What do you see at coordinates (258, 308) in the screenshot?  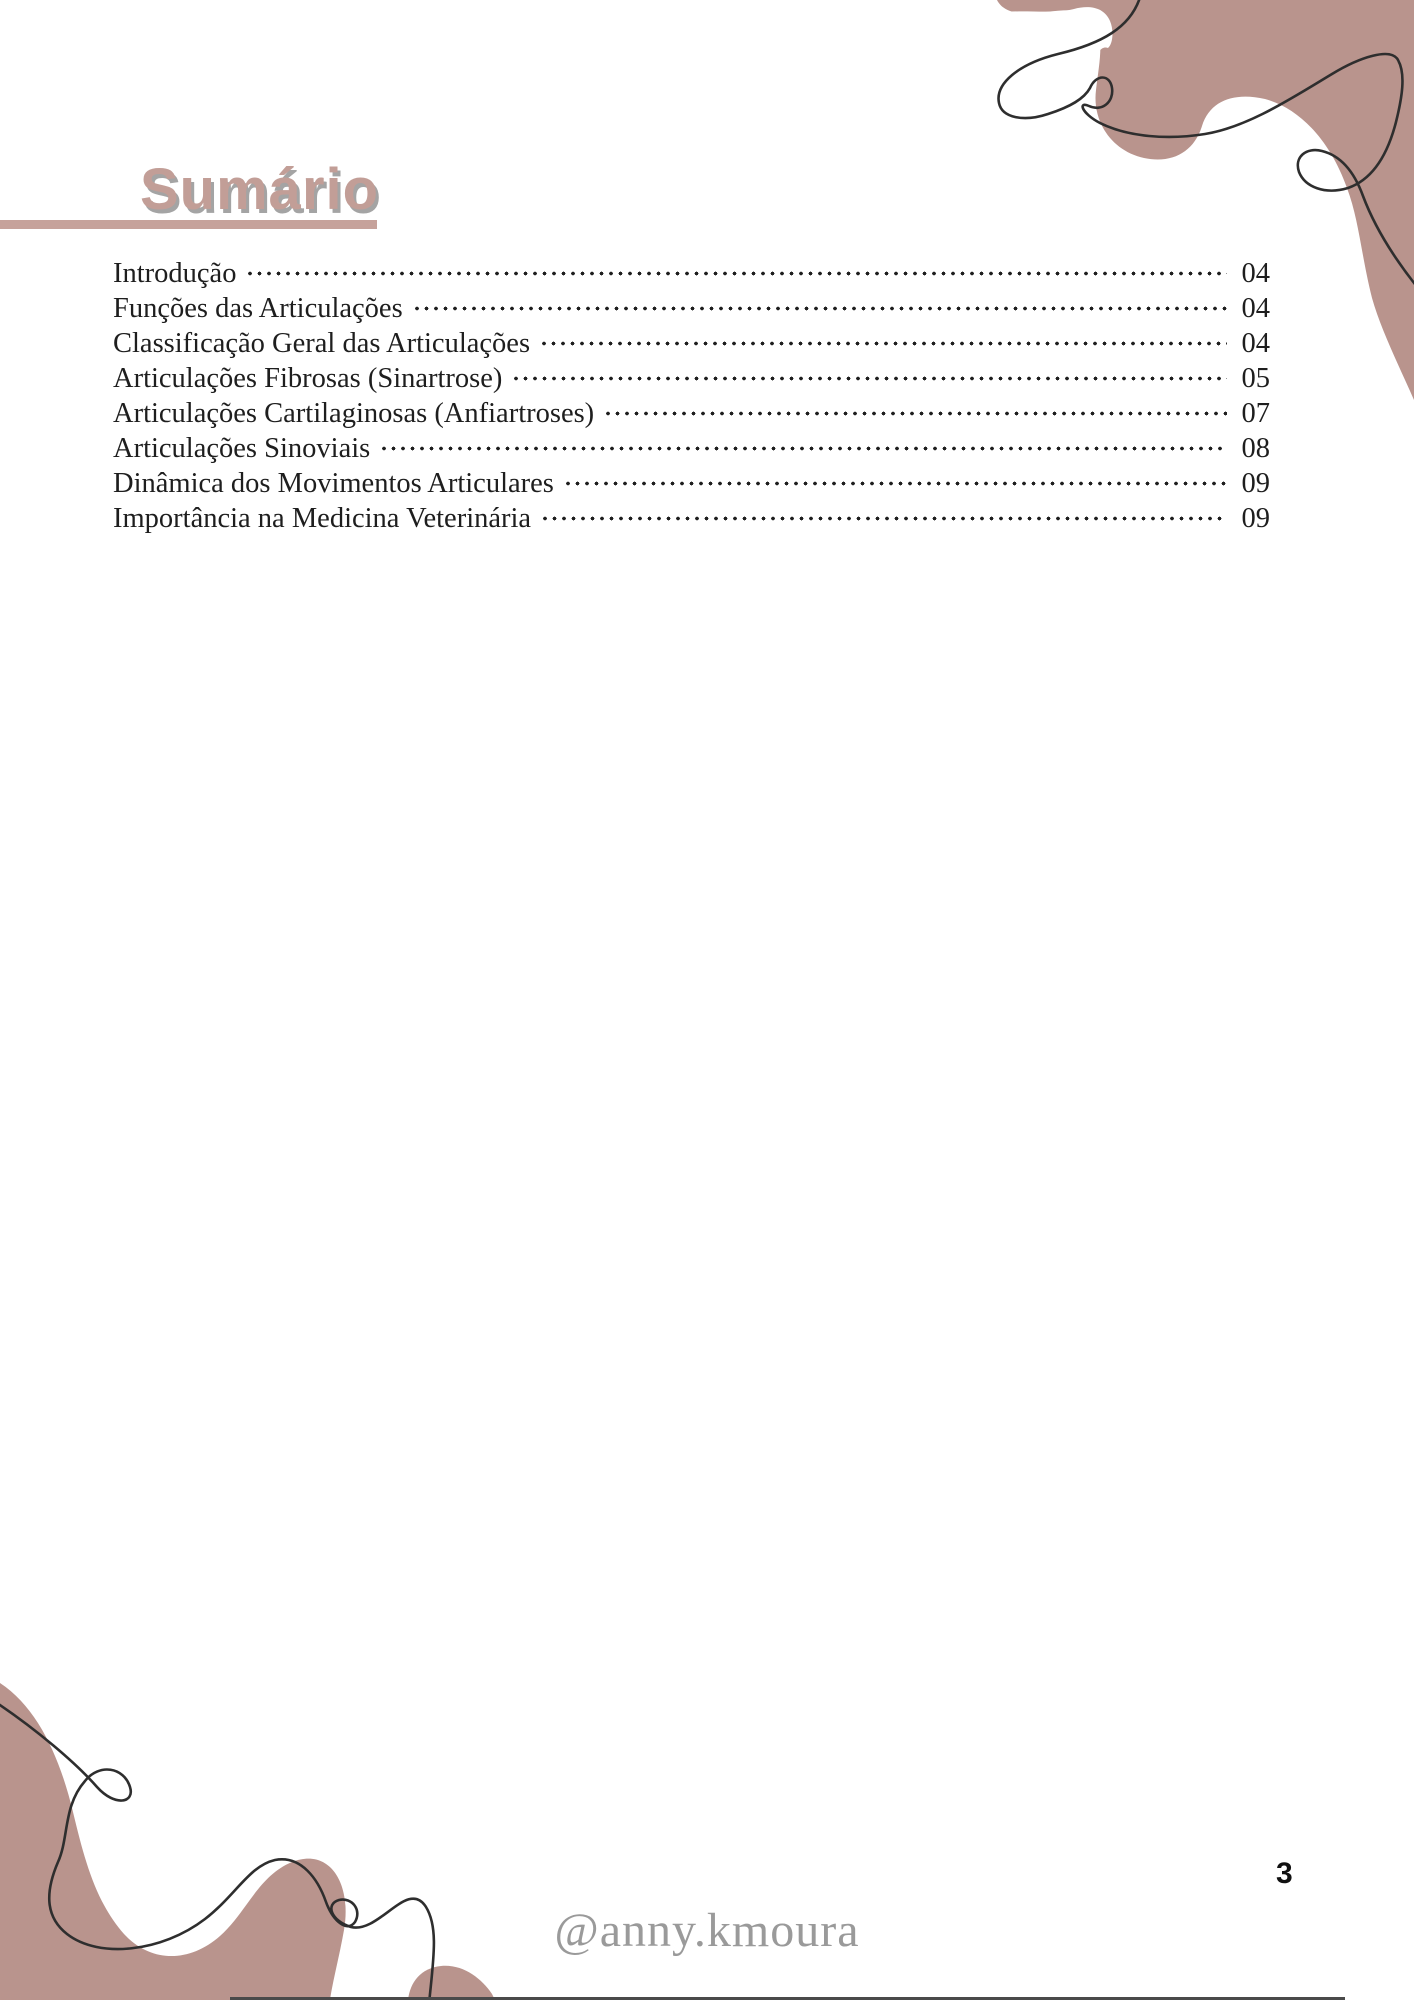 I see `toc-entry-label: Funções das Articulações` at bounding box center [258, 308].